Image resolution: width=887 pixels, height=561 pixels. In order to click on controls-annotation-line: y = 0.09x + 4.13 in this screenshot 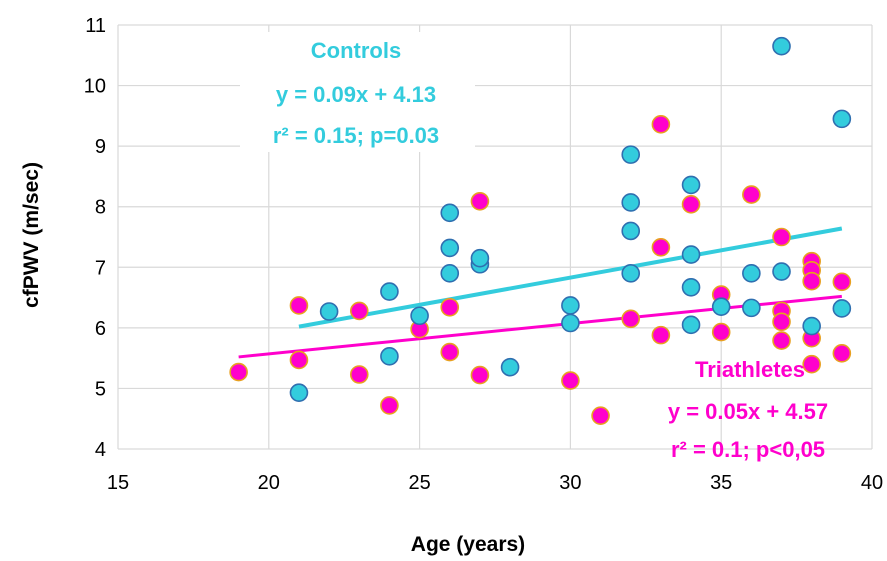, I will do `click(356, 94)`.